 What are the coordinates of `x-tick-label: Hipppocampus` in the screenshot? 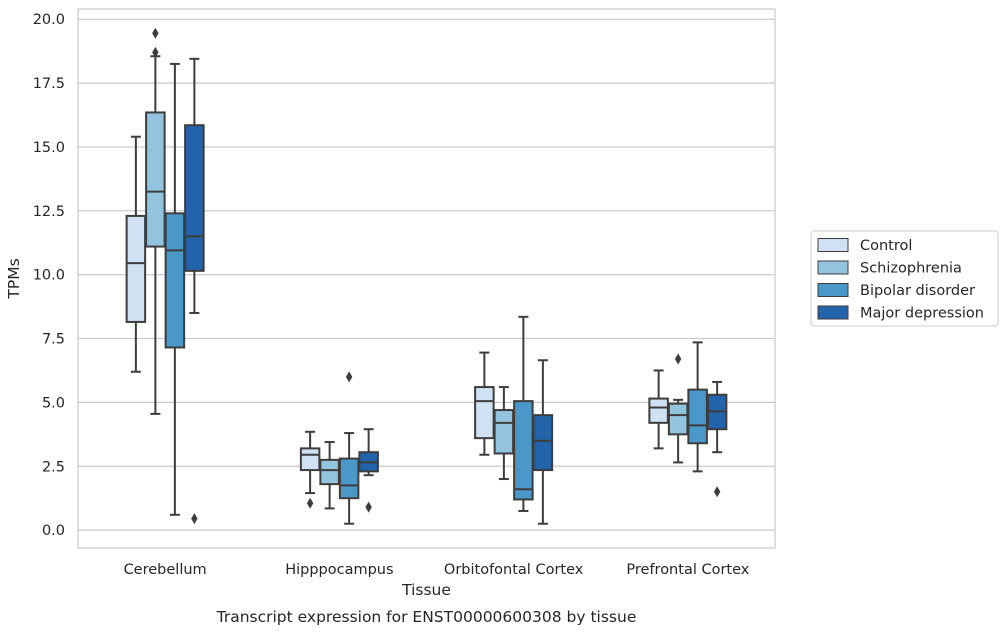 It's located at (339, 570).